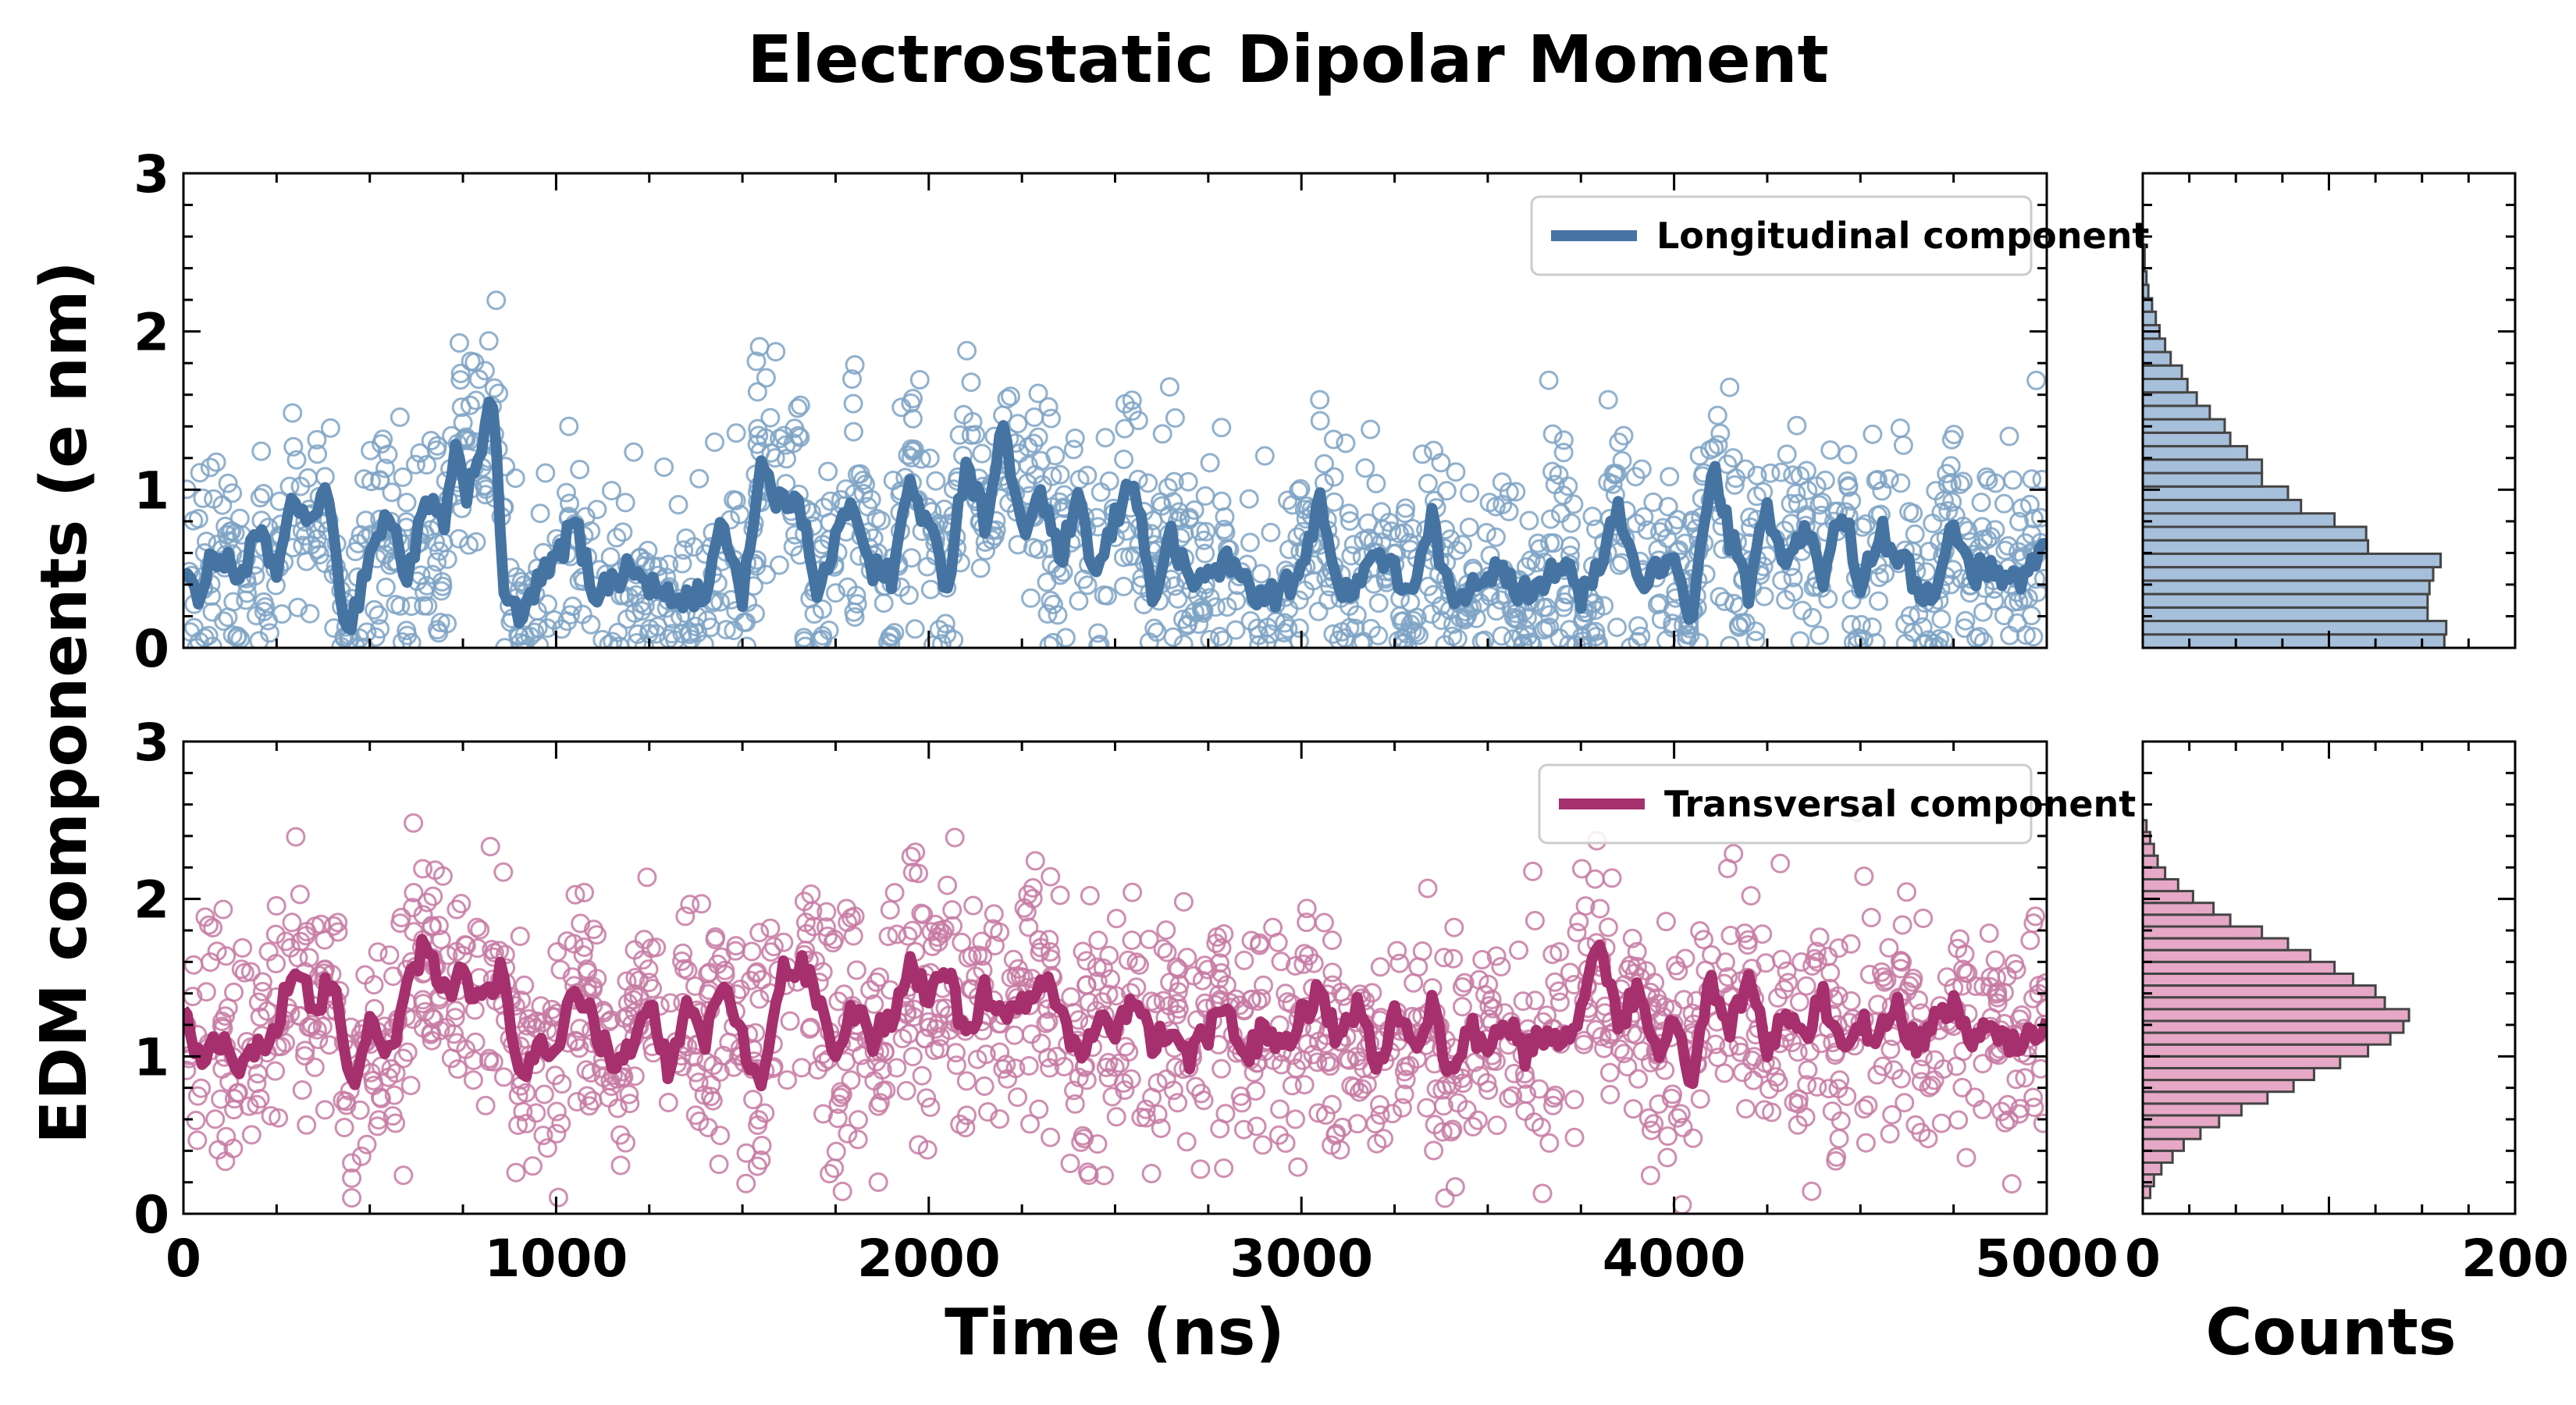 The image size is (2576, 1405). I want to click on legend-box, so click(1781, 236).